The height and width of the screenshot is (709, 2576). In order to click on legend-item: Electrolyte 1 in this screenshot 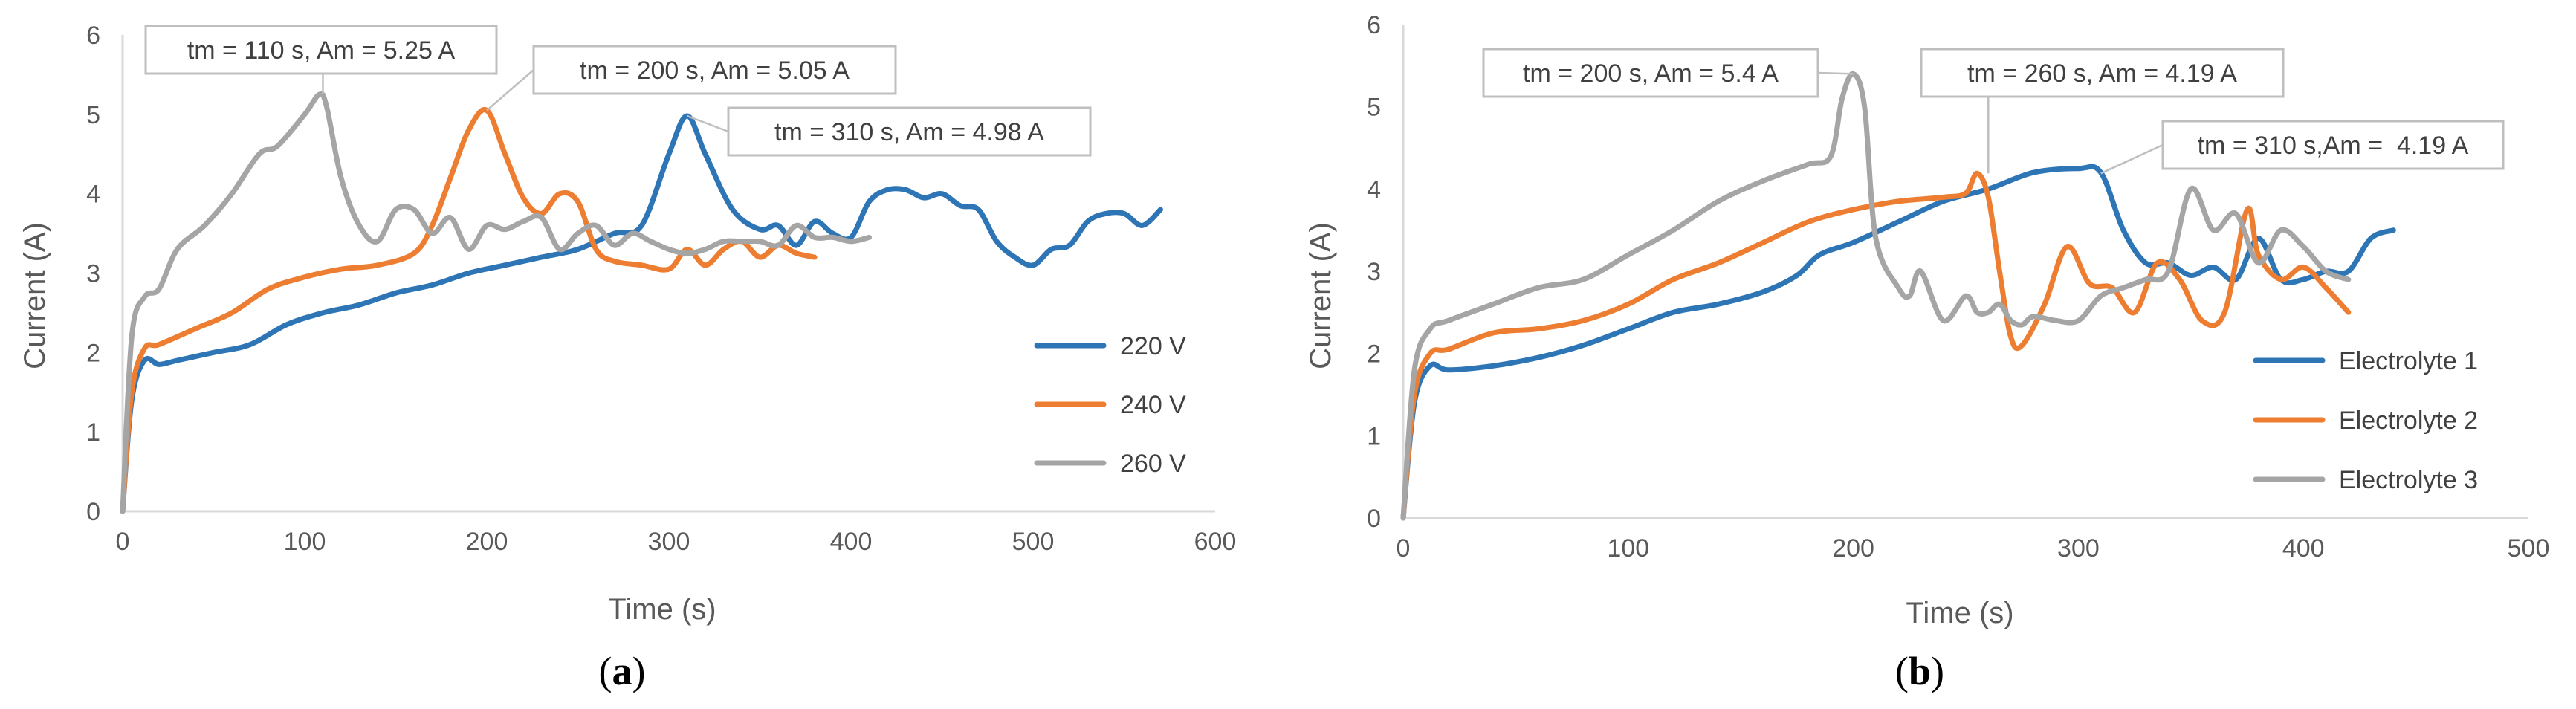, I will do `click(2365, 361)`.